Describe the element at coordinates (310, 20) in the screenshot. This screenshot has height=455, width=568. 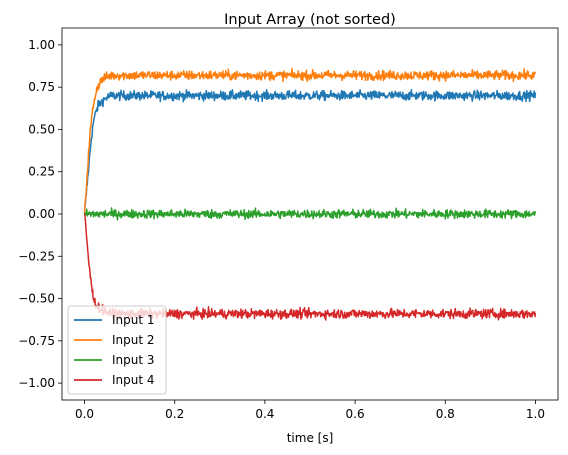
I see `chart-title: Input Array (not sorted)` at that location.